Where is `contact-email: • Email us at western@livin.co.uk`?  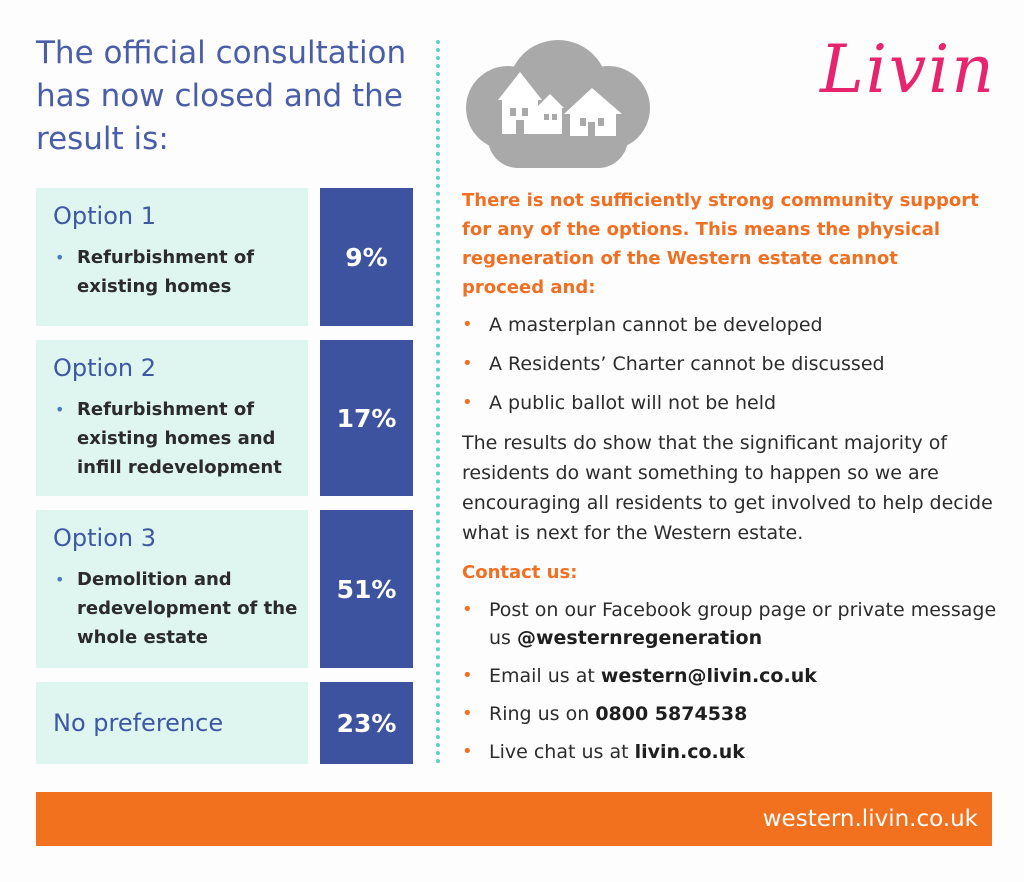 contact-email: • Email us at western@livin.co.uk is located at coordinates (732, 676).